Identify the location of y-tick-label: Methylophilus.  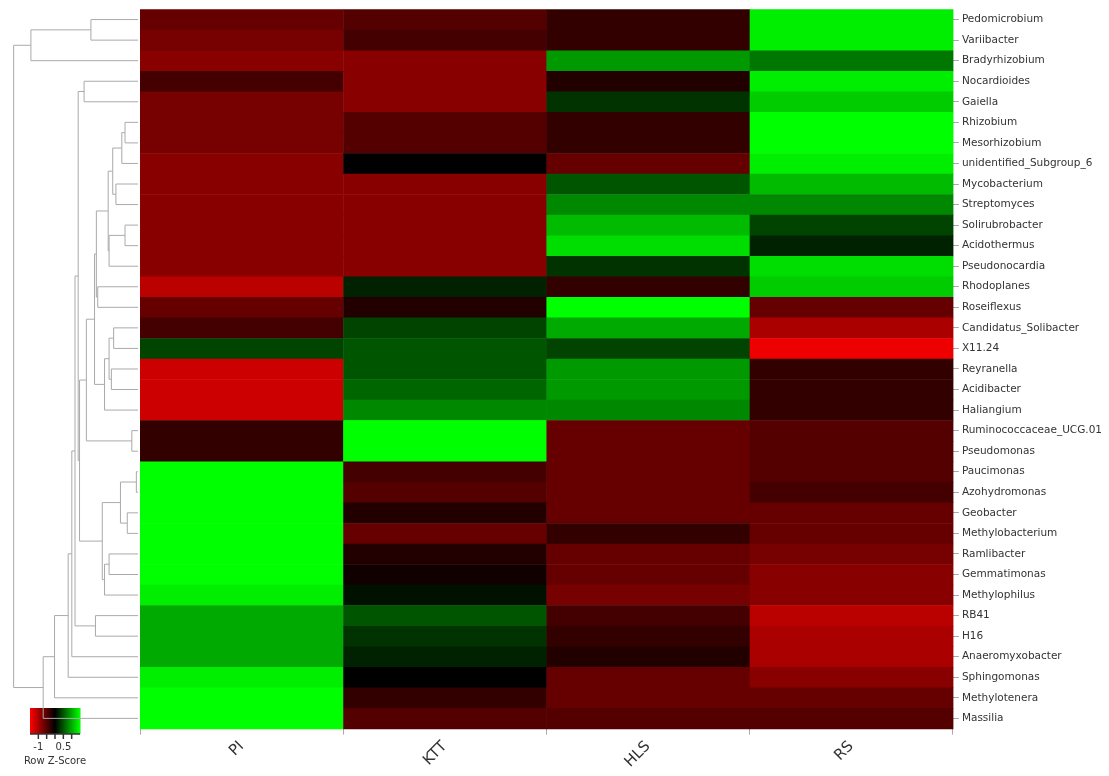
(998, 593).